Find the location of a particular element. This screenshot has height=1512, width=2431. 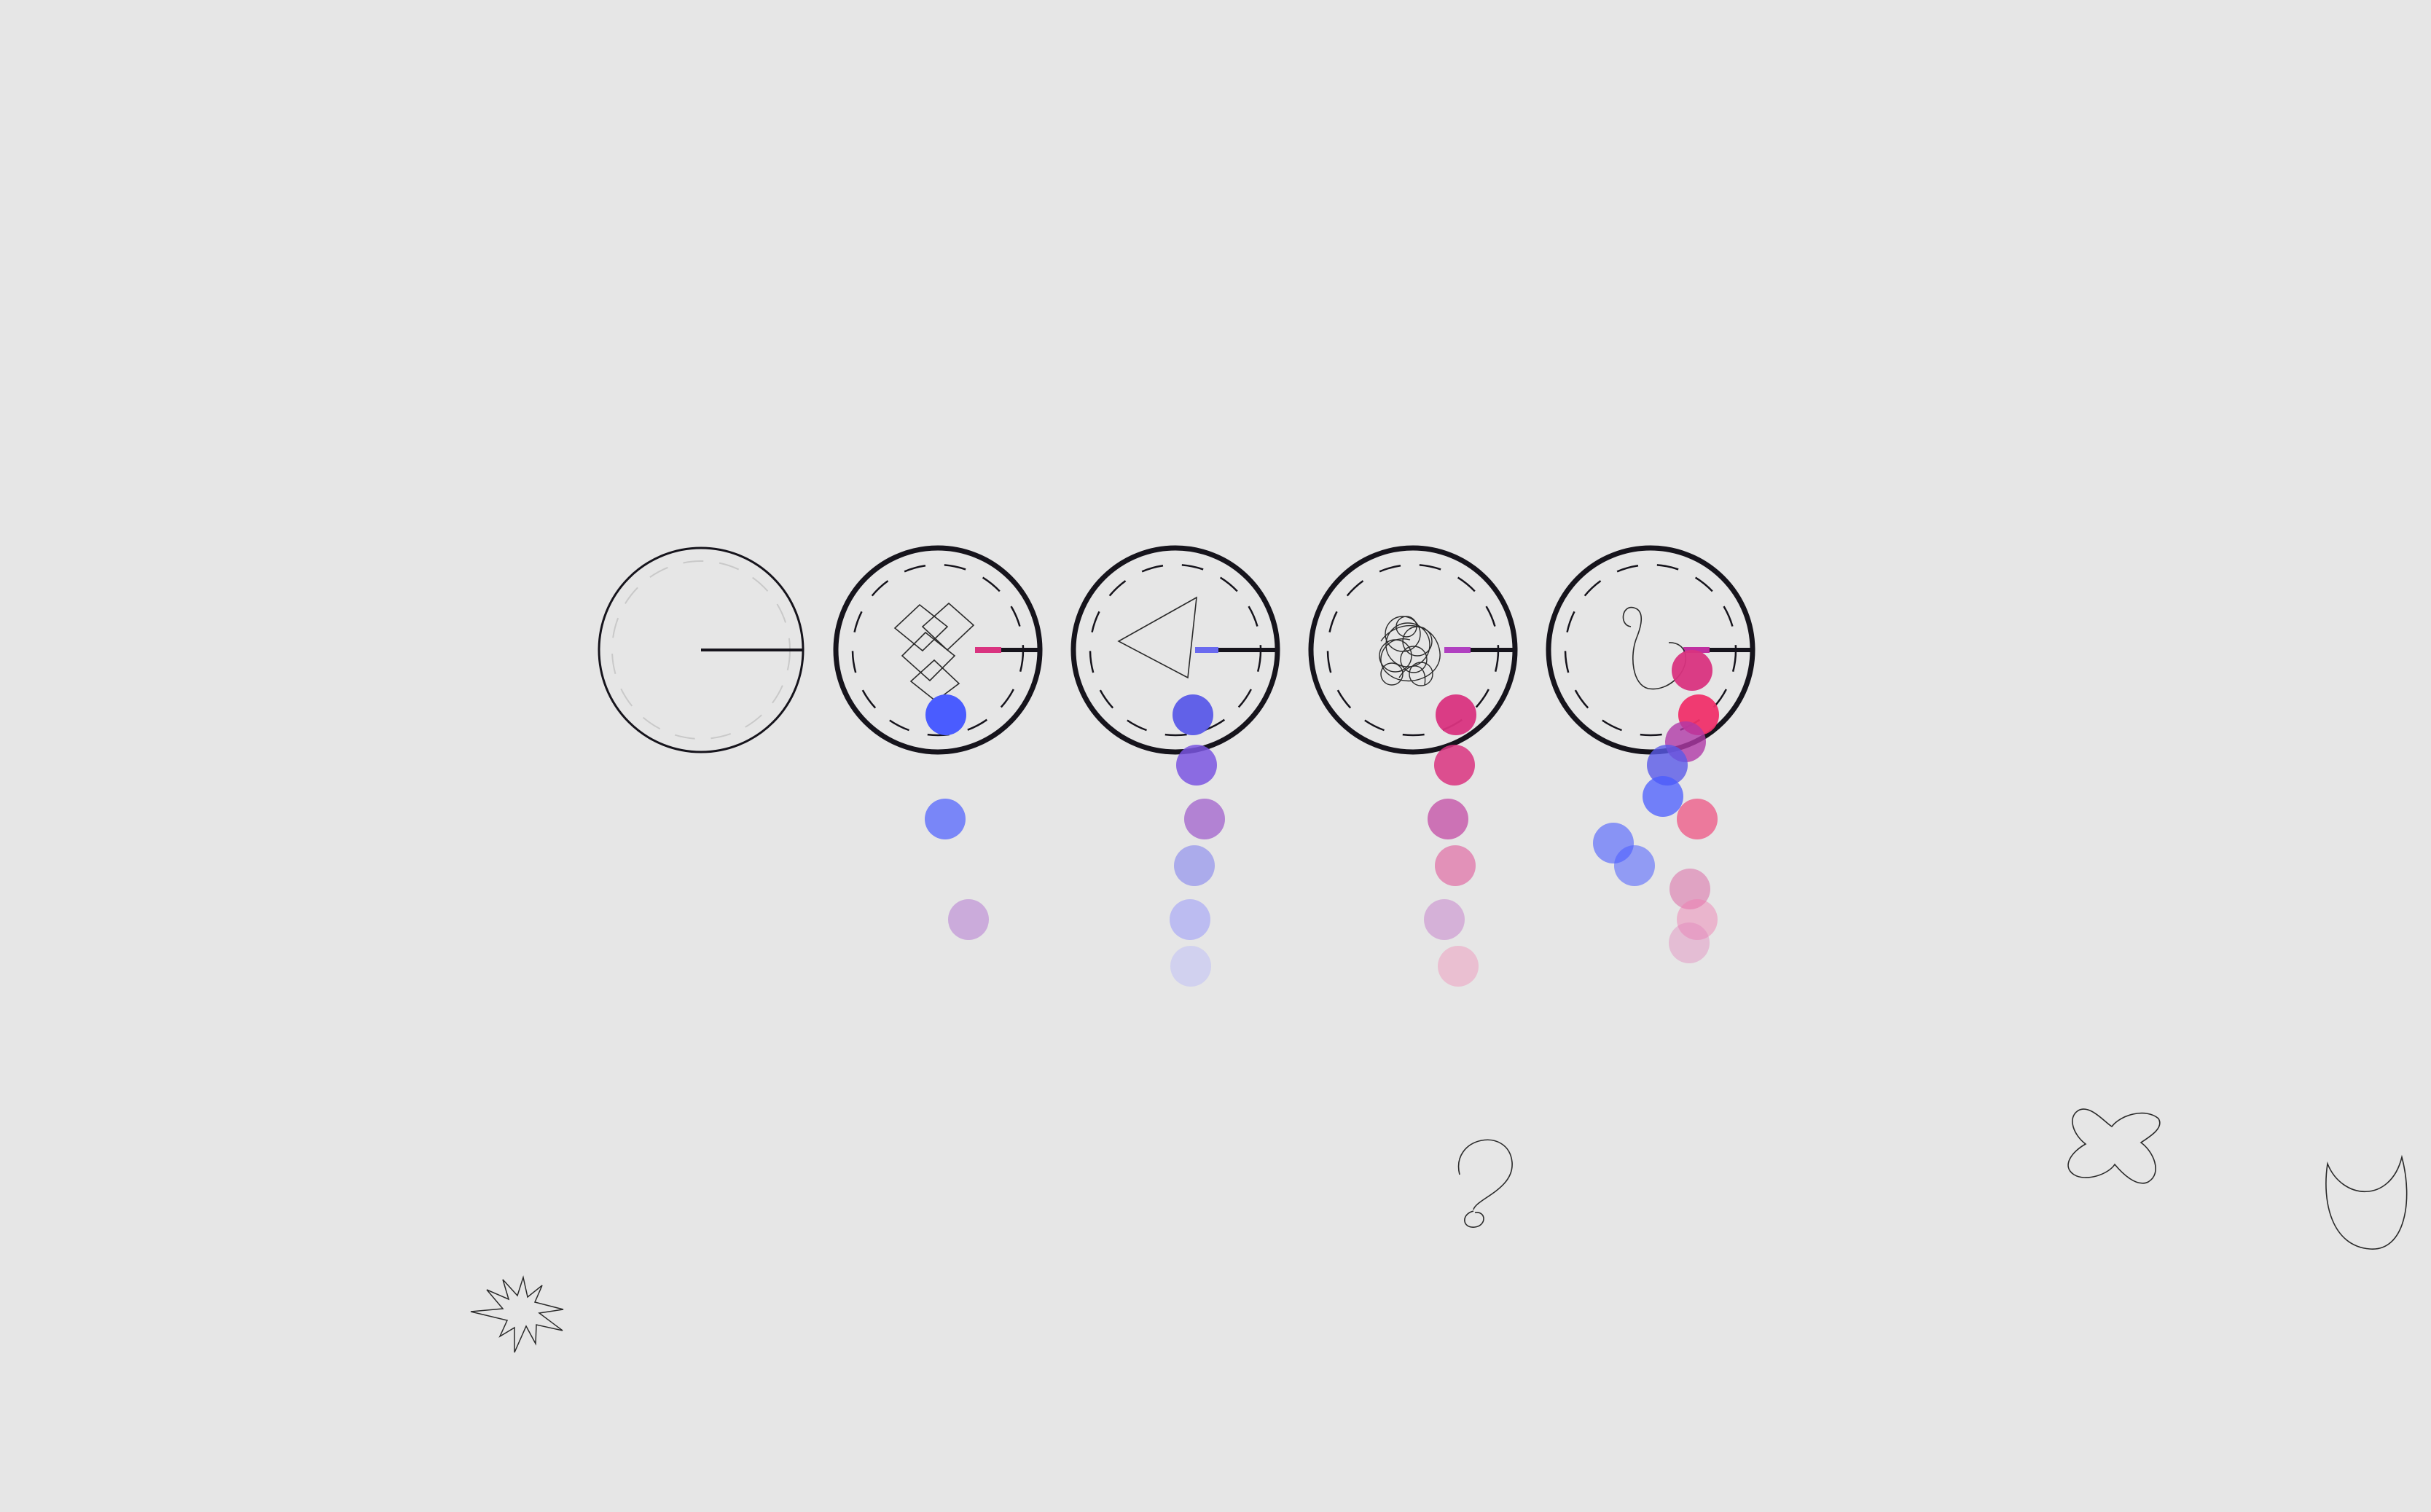

dial-triangle is located at coordinates (1175, 650).